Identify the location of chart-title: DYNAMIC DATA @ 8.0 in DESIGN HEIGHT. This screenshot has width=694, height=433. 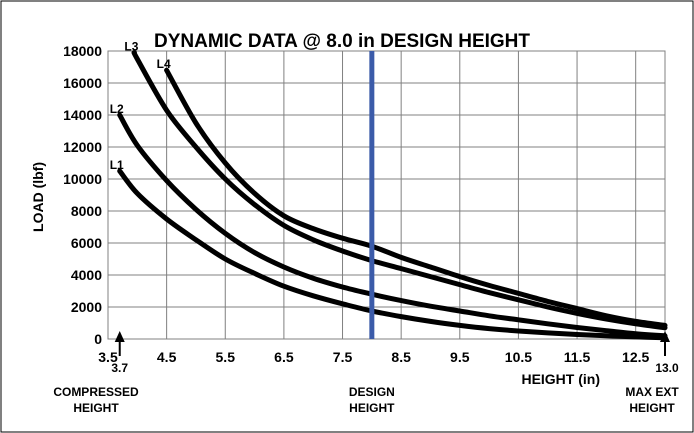
(342, 41).